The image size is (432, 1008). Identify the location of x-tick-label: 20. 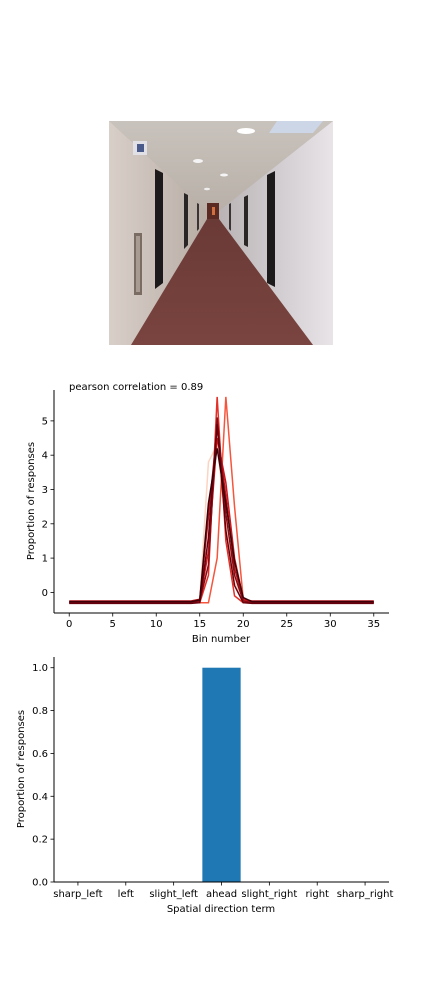
(243, 624).